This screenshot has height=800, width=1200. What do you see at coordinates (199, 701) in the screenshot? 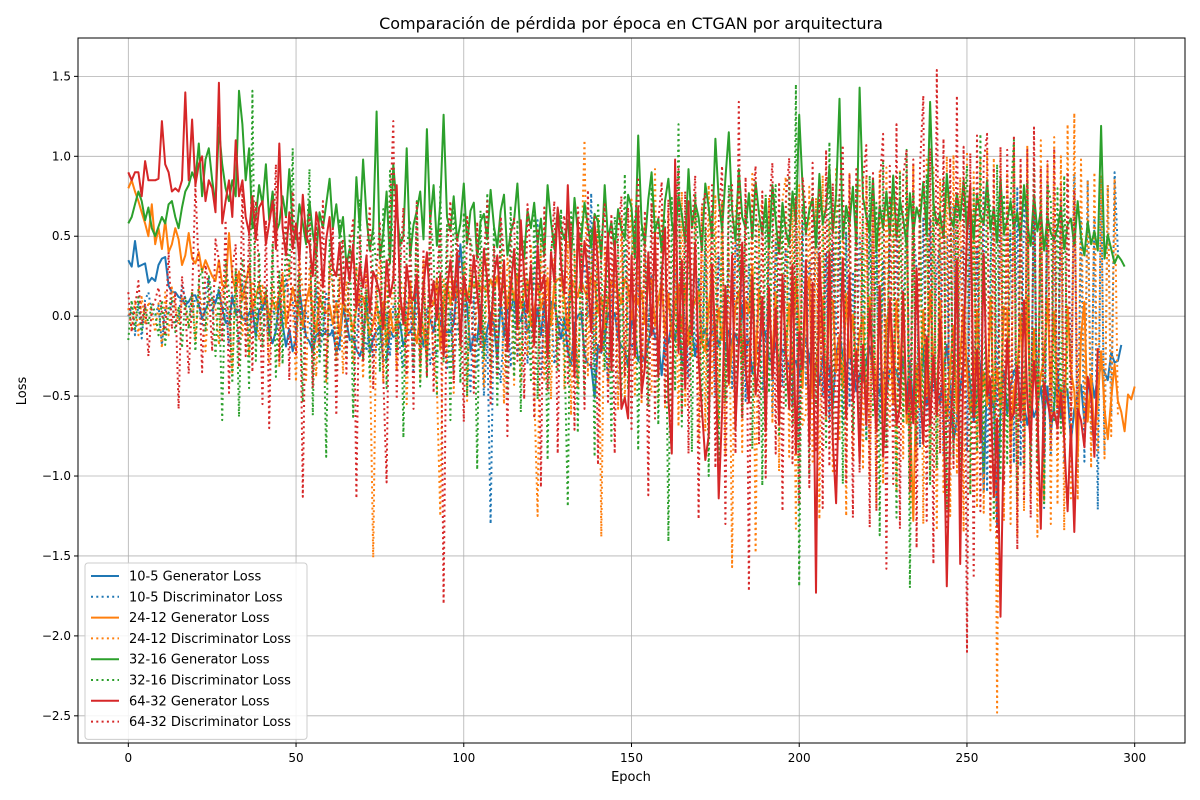
I see `legend-entry-label: 64-32 Generator Loss` at bounding box center [199, 701].